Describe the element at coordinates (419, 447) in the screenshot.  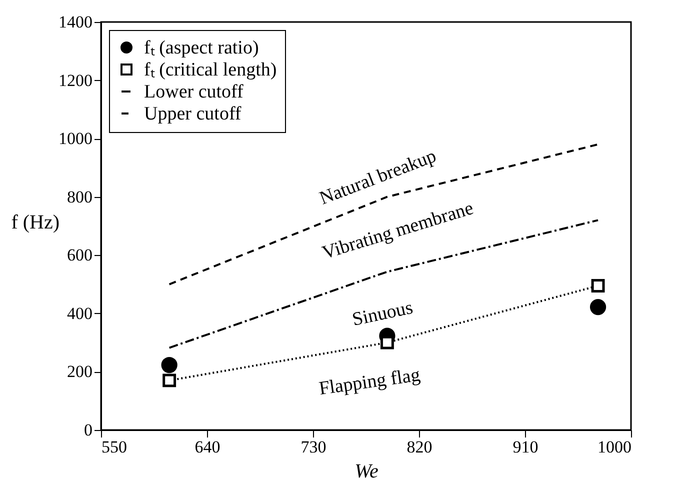
I see `x-tick-label: 820` at that location.